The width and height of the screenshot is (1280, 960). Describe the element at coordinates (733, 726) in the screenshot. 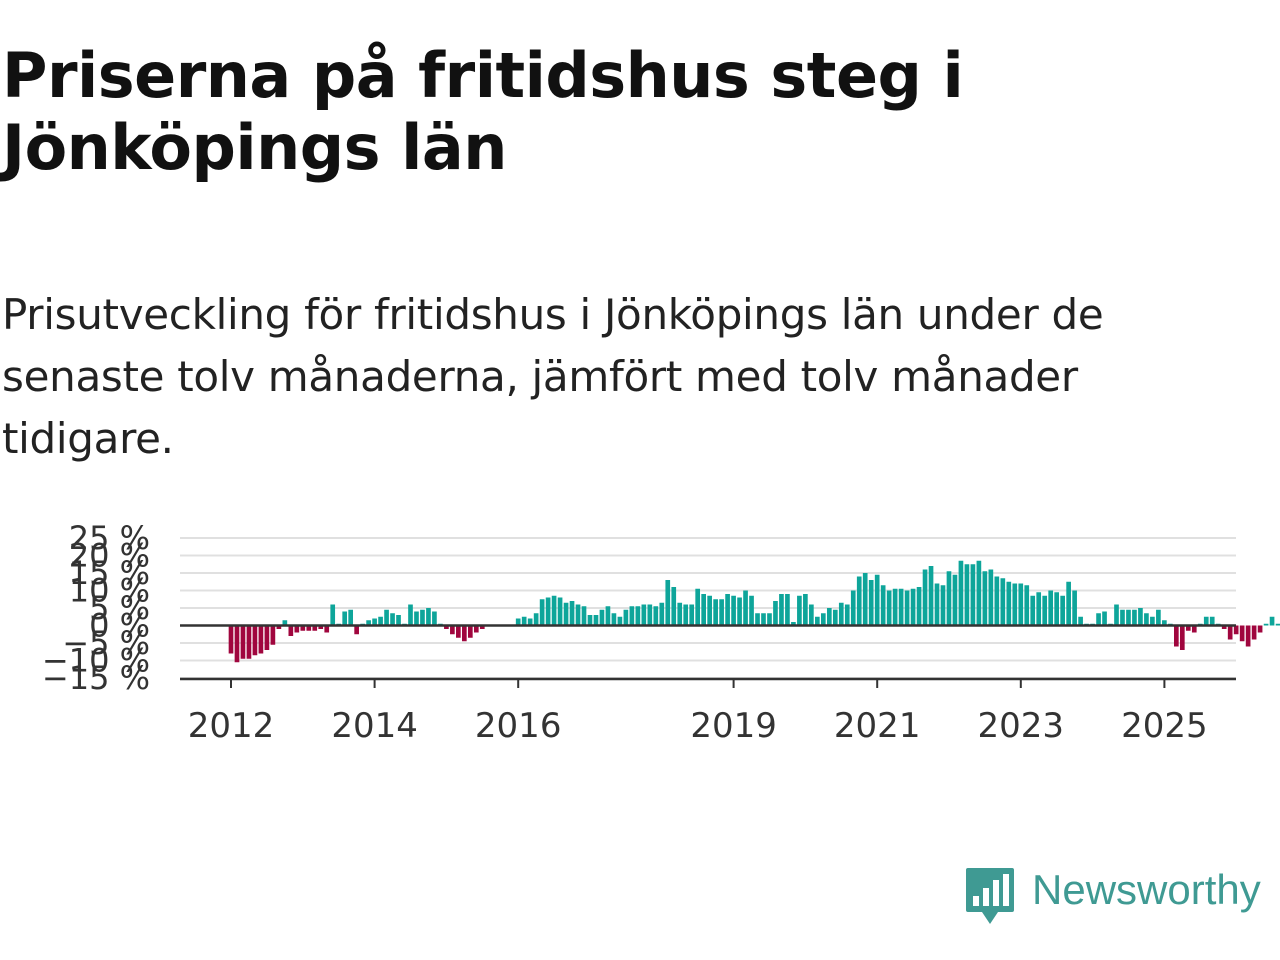

I see `x-tick-label: 2019` at that location.